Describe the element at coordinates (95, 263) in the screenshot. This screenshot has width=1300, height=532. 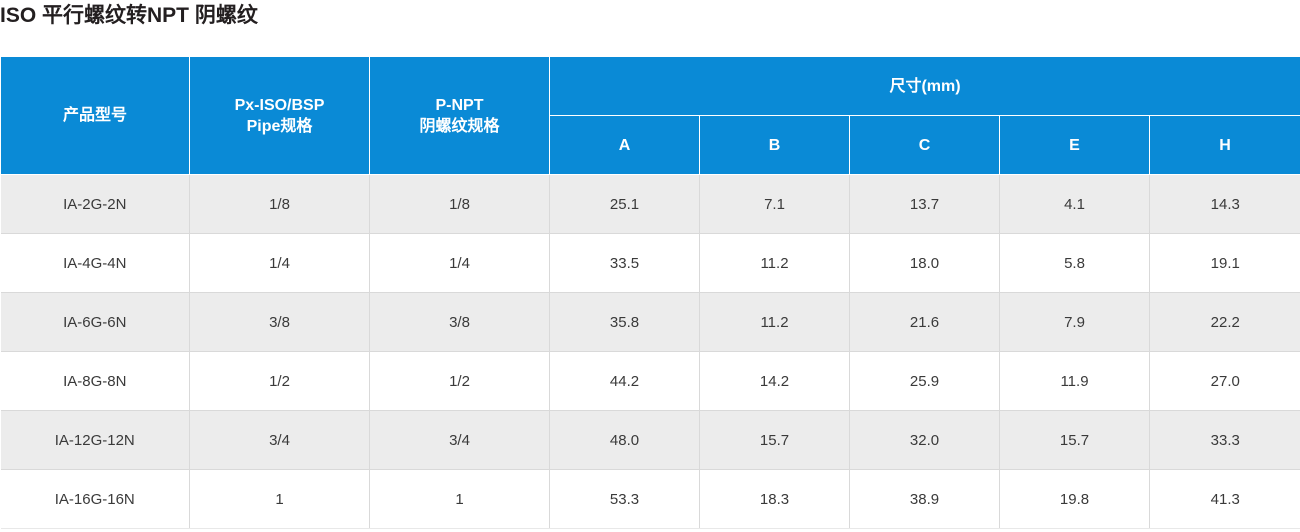
I see `cell-model: IA-4G-4N` at that location.